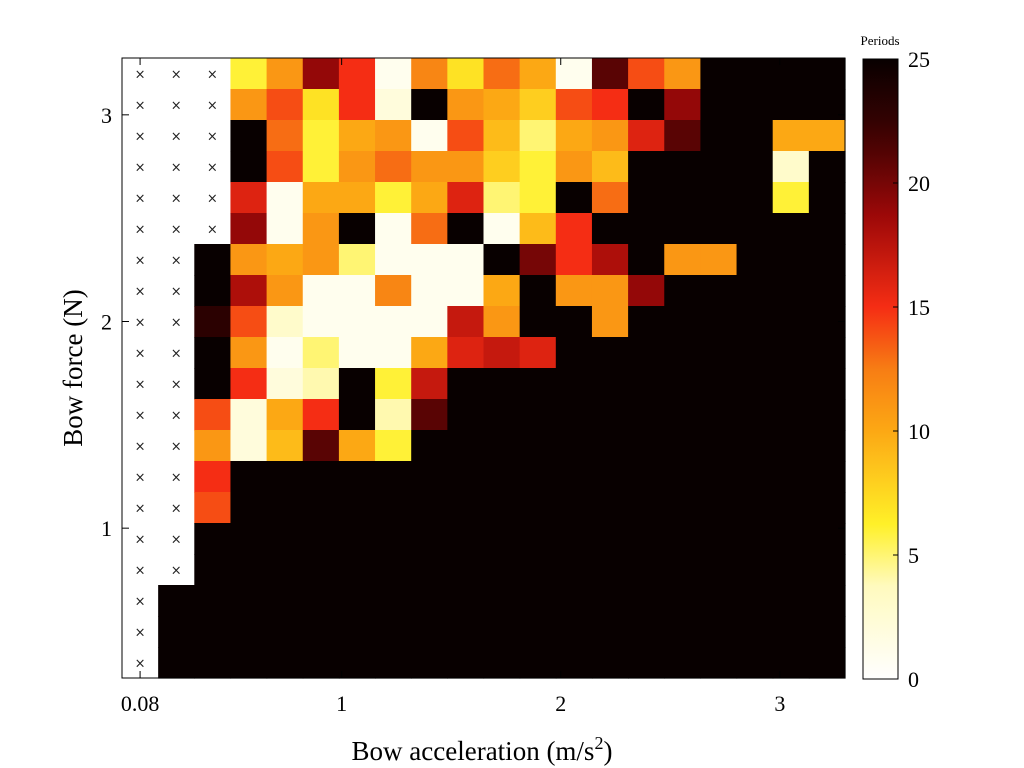  What do you see at coordinates (73, 367) in the screenshot?
I see `y-axis-title: Bow force (N)` at bounding box center [73, 367].